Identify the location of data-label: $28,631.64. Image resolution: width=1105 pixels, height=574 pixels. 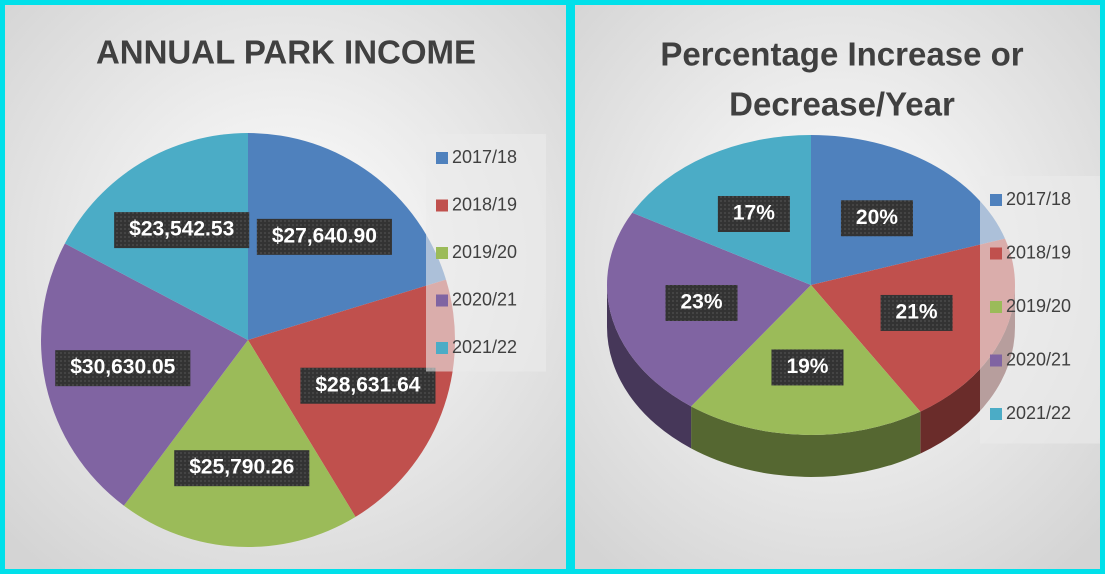
(367, 384).